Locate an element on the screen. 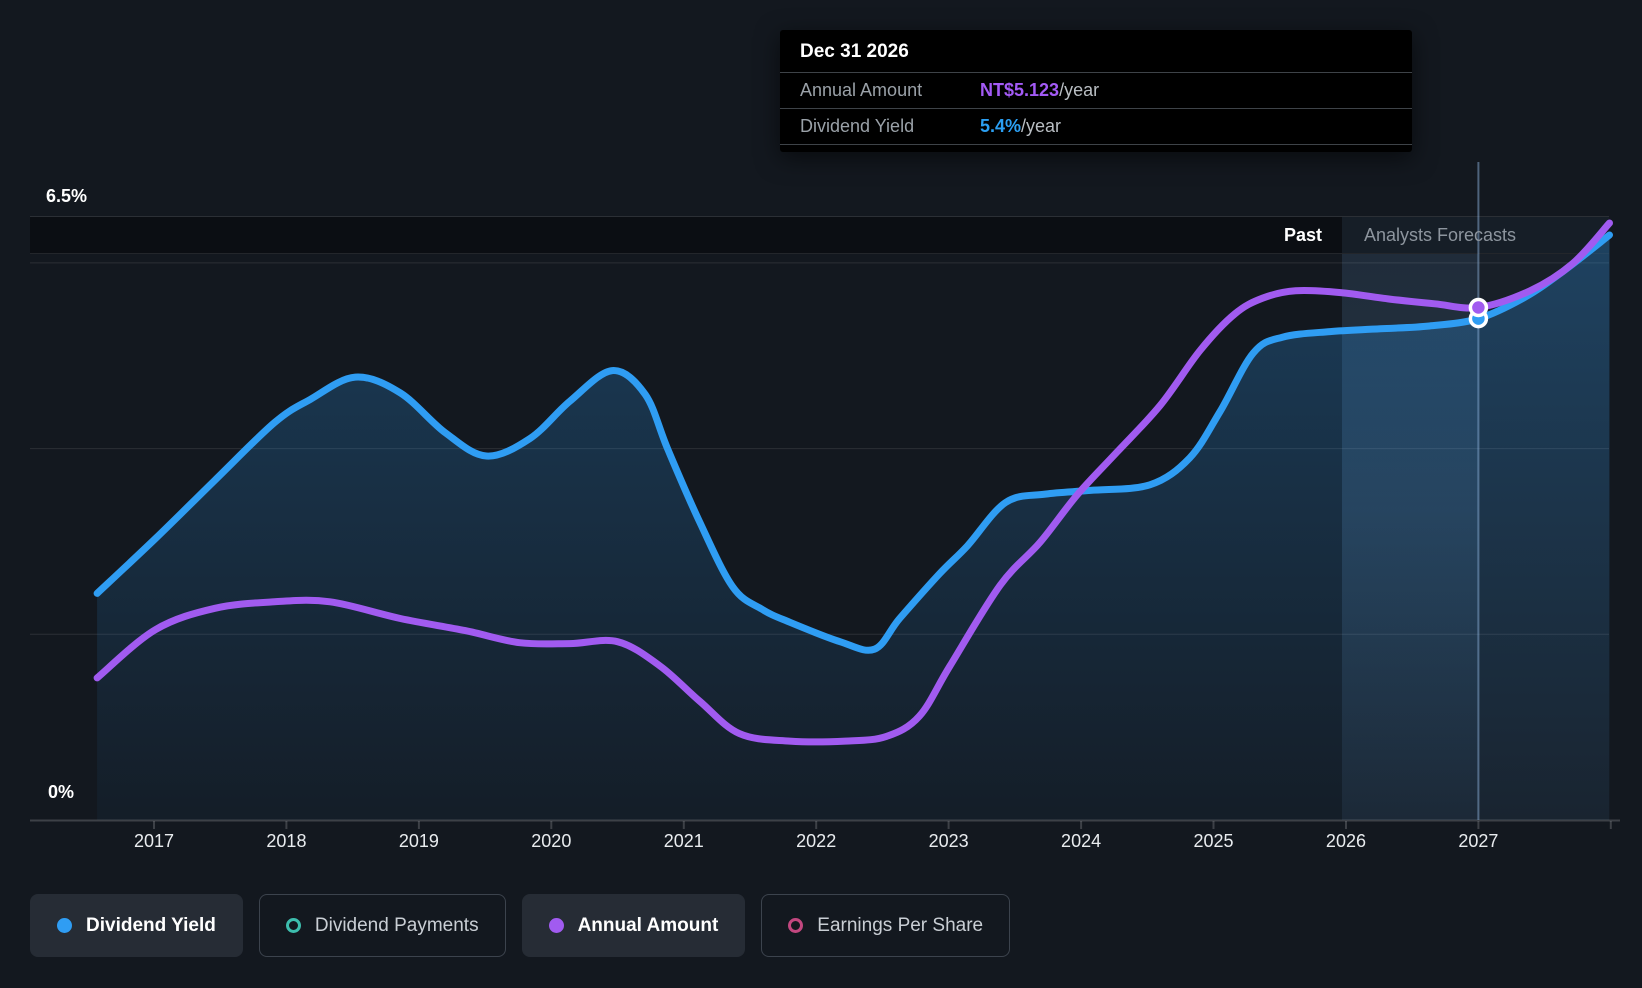  legend-earnings-per-share-button: Earnings Per Share is located at coordinates (886, 925).